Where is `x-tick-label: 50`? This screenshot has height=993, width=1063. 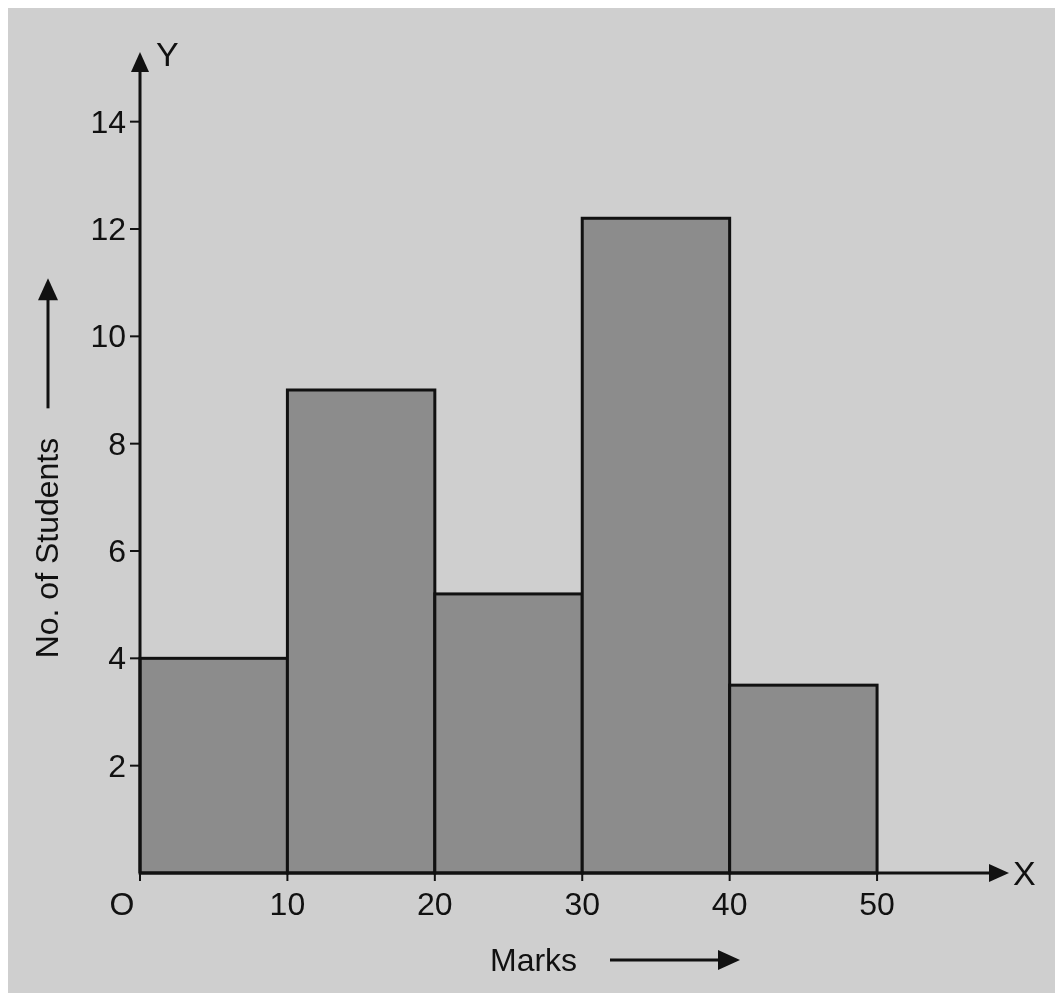 x-tick-label: 50 is located at coordinates (877, 904).